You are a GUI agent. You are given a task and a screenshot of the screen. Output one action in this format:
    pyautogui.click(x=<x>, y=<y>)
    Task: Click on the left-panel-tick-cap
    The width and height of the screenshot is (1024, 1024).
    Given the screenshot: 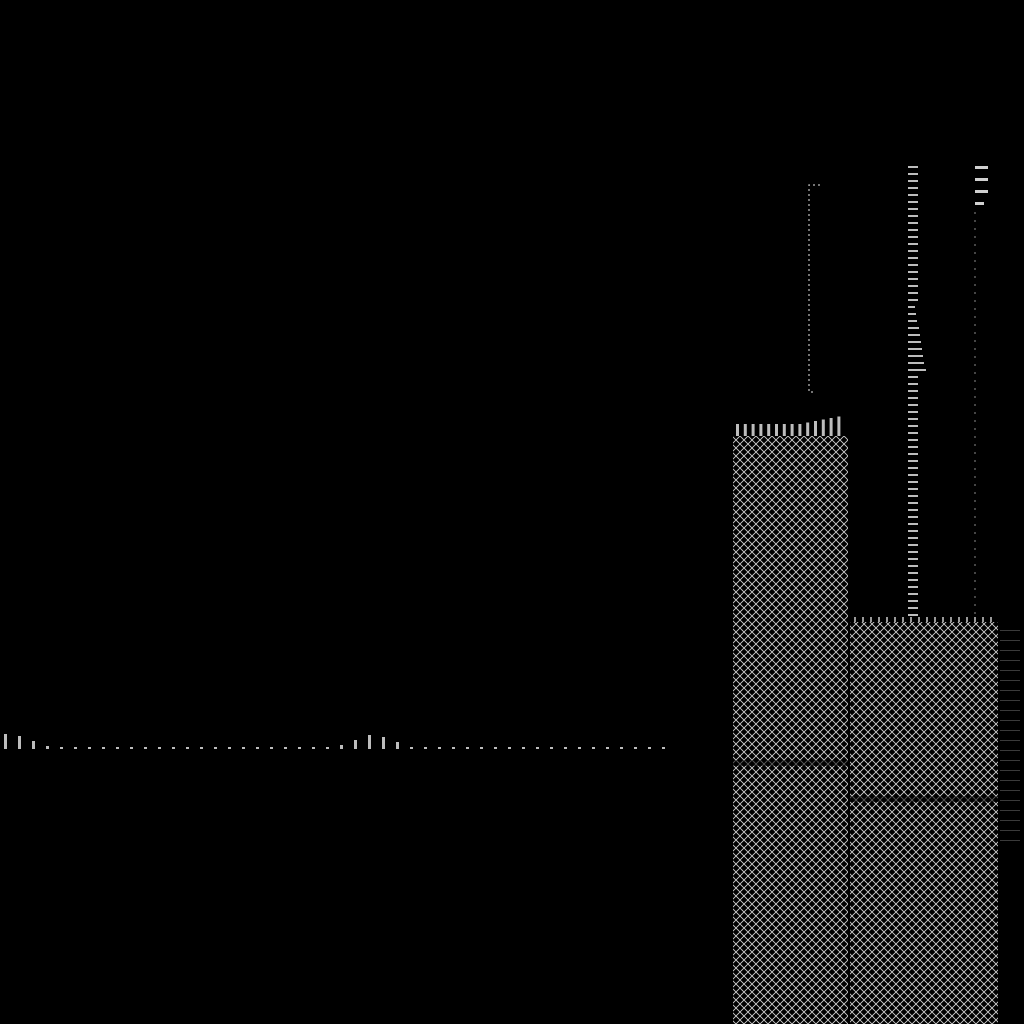 What is the action you would take?
    pyautogui.click(x=788, y=426)
    